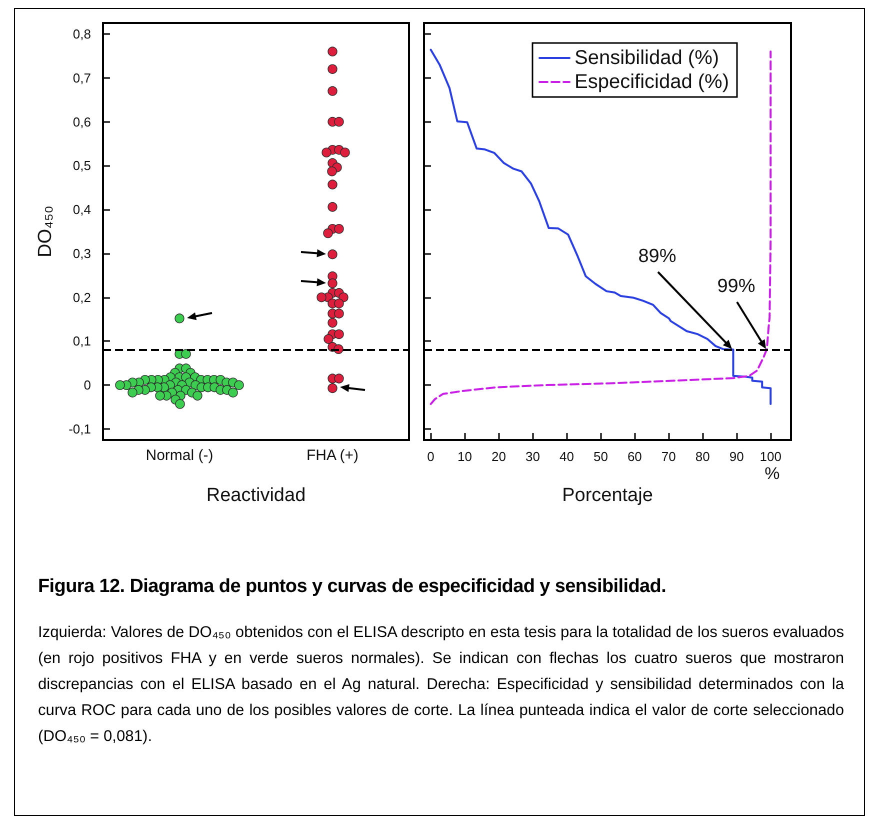 This screenshot has width=881, height=834. I want to click on x-tick-label: 20, so click(499, 456).